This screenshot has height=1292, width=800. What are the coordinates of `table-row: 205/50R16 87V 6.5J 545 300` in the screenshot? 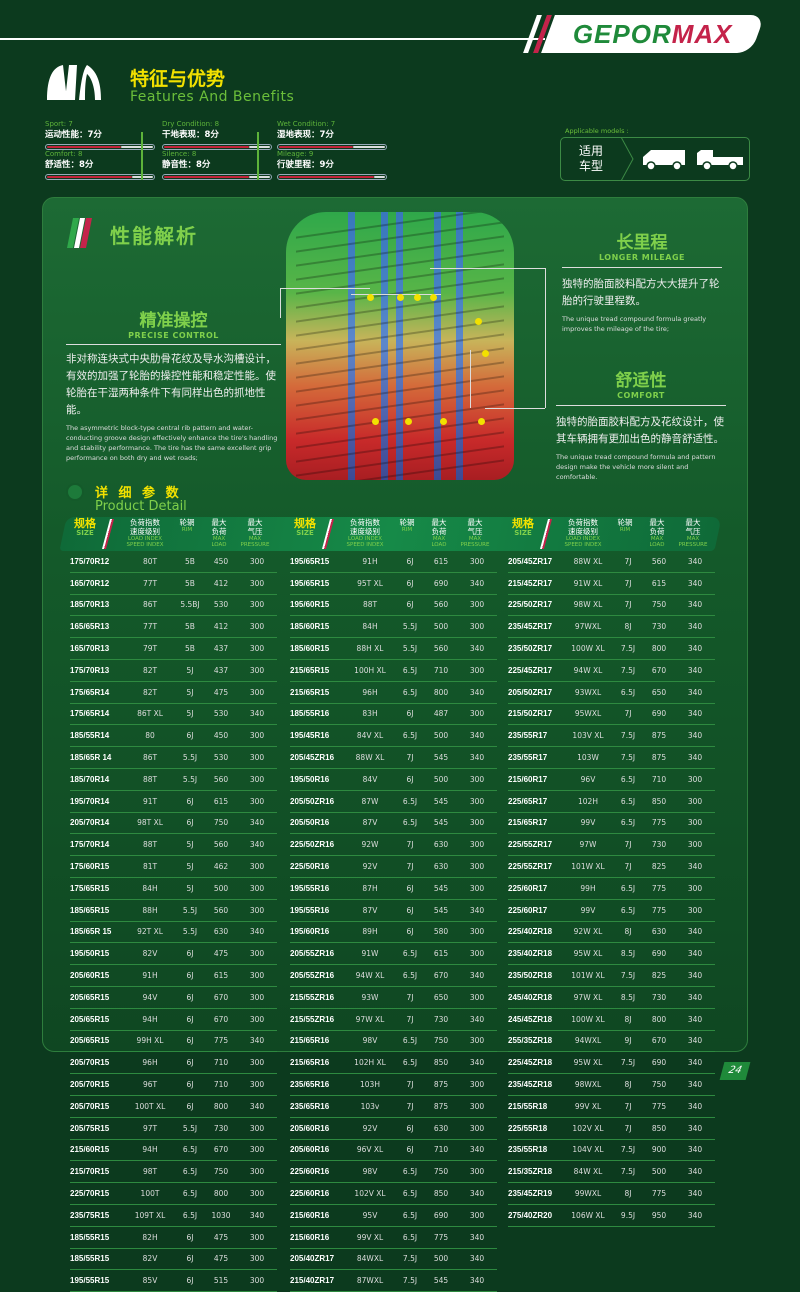 It's located at (393, 824).